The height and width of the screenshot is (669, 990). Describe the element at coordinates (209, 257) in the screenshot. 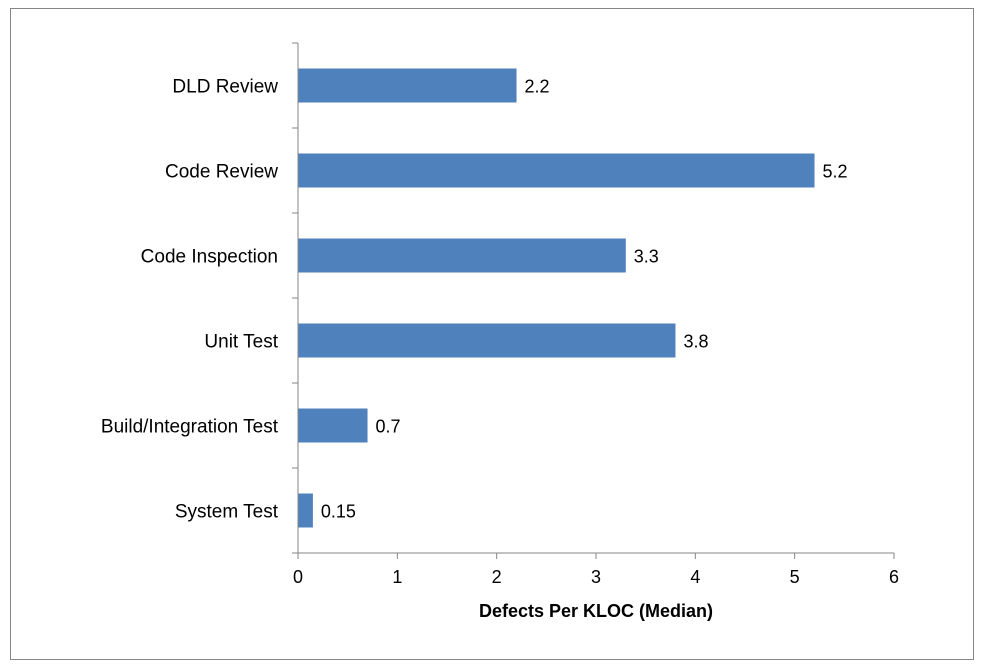

I see `category-label: Code Inspection` at that location.